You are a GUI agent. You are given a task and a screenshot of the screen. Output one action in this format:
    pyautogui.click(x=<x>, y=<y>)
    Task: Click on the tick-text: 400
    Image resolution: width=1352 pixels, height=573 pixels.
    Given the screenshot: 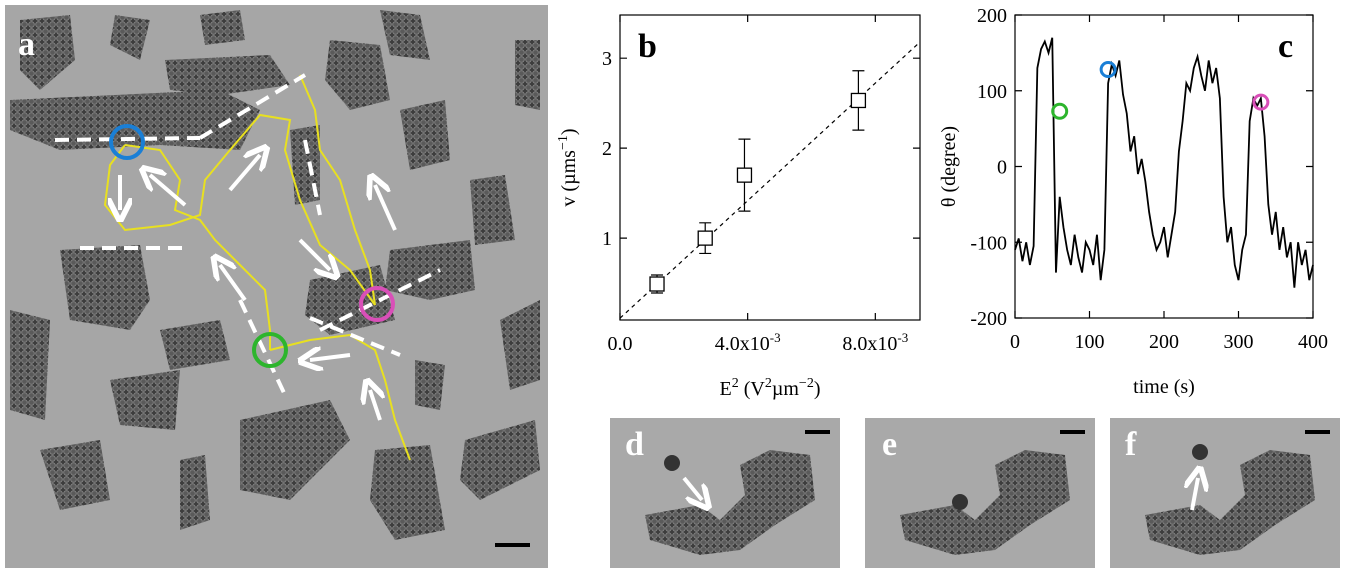 What is the action you would take?
    pyautogui.click(x=1313, y=342)
    